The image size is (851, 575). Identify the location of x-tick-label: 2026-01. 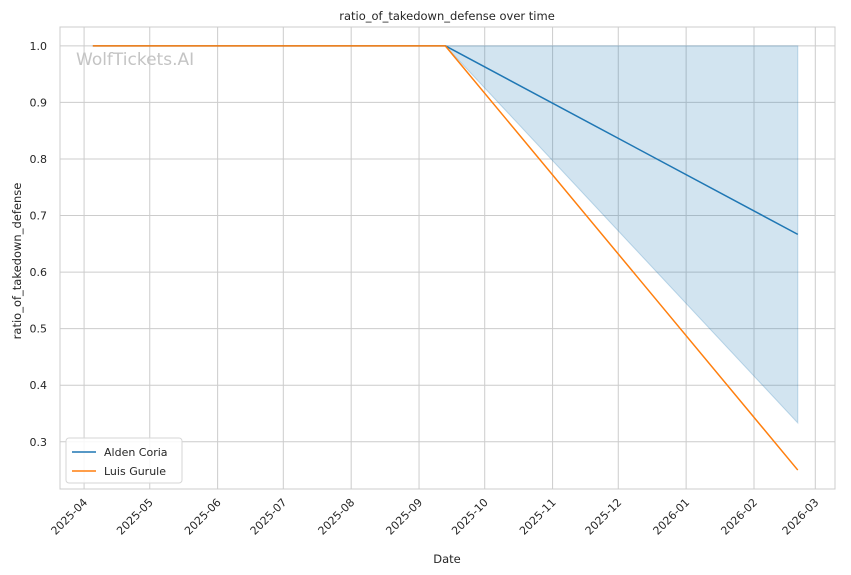
(672, 517).